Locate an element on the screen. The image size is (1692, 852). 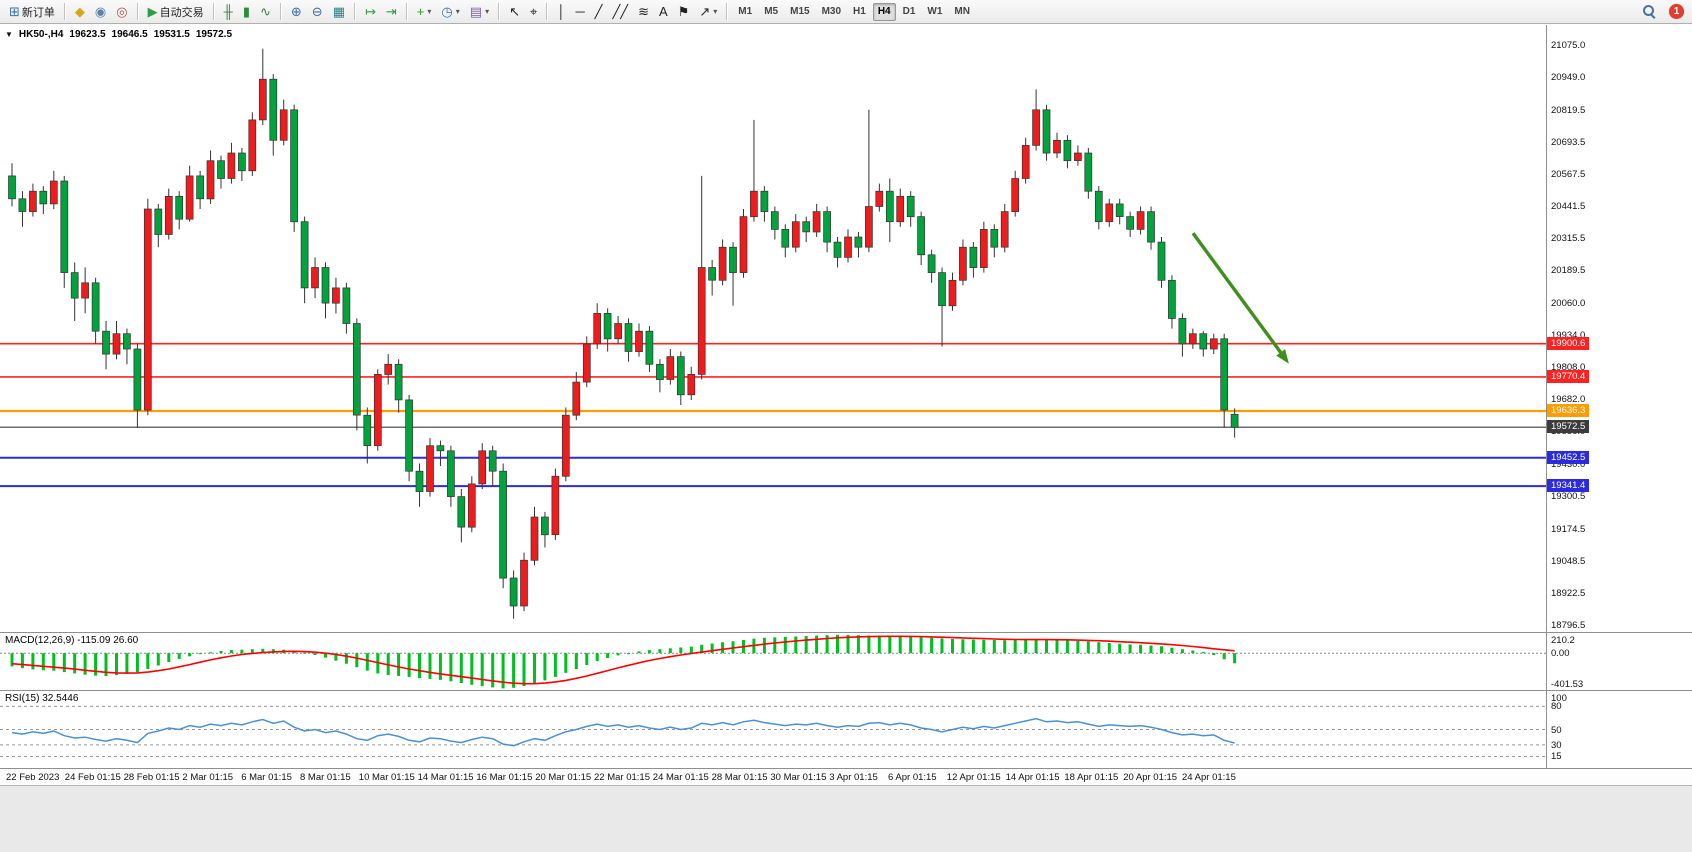
macd-canvas is located at coordinates (773, 661).